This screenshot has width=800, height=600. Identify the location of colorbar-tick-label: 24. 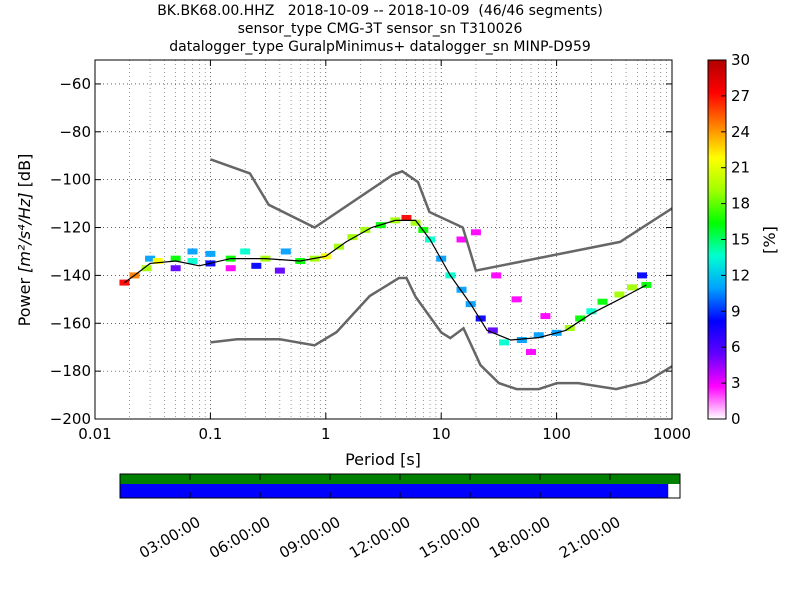
(740, 132).